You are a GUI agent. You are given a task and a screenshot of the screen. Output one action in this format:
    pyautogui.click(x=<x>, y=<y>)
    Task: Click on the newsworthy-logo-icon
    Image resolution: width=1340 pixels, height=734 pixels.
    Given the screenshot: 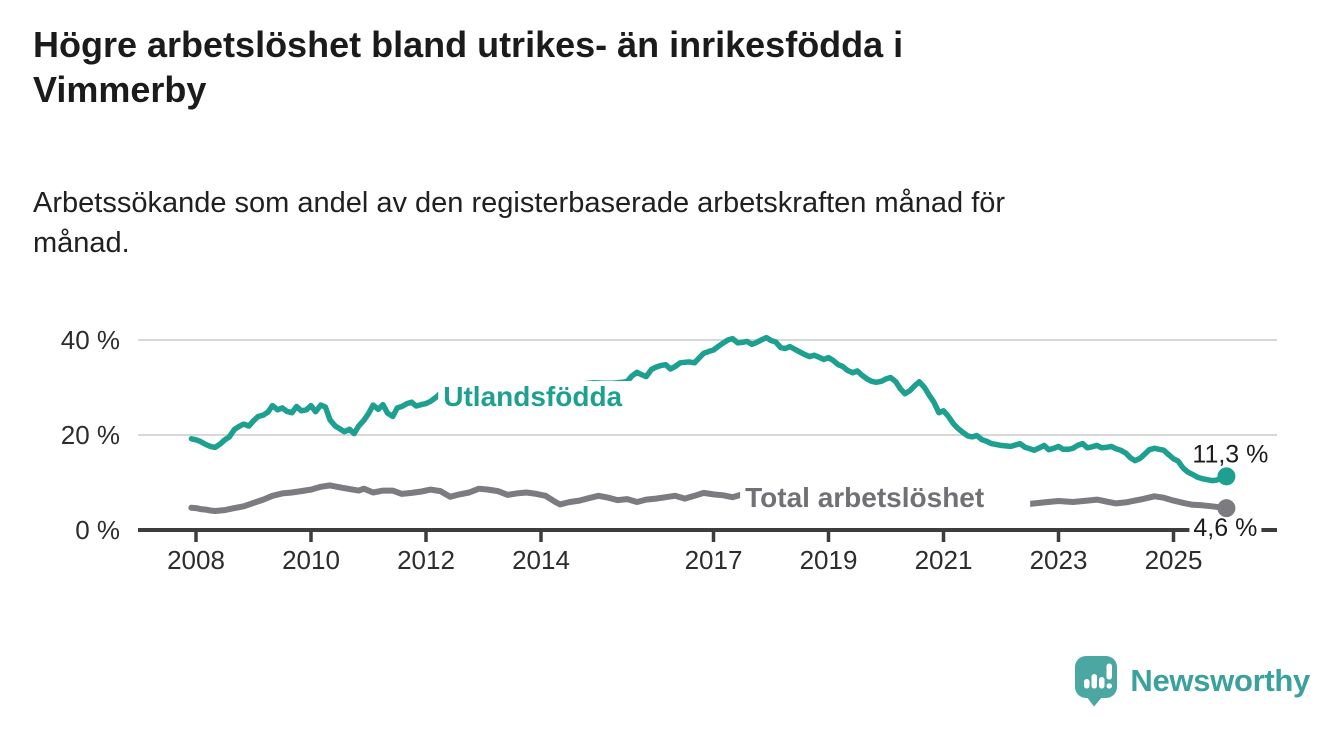 What is the action you would take?
    pyautogui.click(x=1096, y=681)
    